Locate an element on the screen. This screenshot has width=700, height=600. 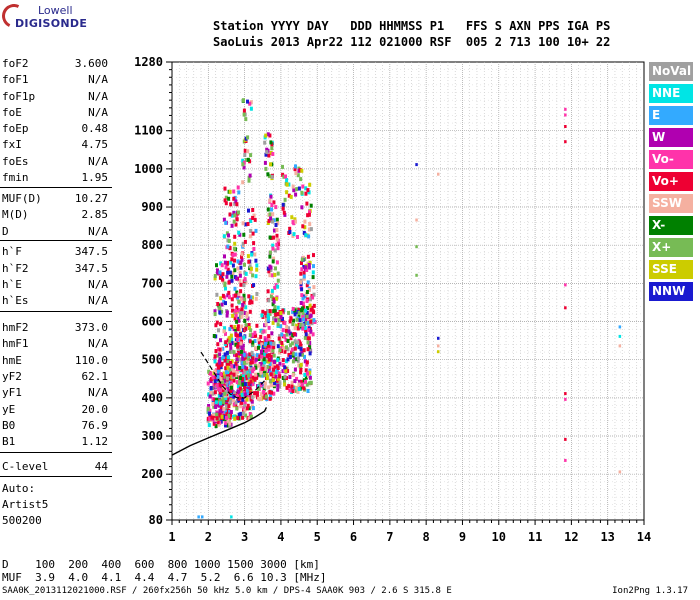
param-row: M(D) 2.85 is located at coordinates (55, 214).